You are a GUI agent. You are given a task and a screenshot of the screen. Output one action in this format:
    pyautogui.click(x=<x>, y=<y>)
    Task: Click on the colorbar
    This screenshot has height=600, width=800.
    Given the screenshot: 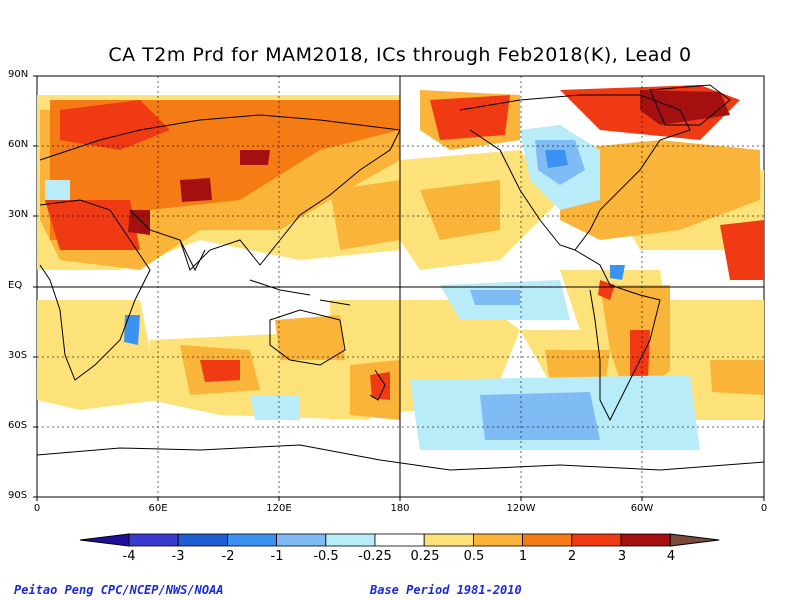 What is the action you would take?
    pyautogui.click(x=399, y=540)
    